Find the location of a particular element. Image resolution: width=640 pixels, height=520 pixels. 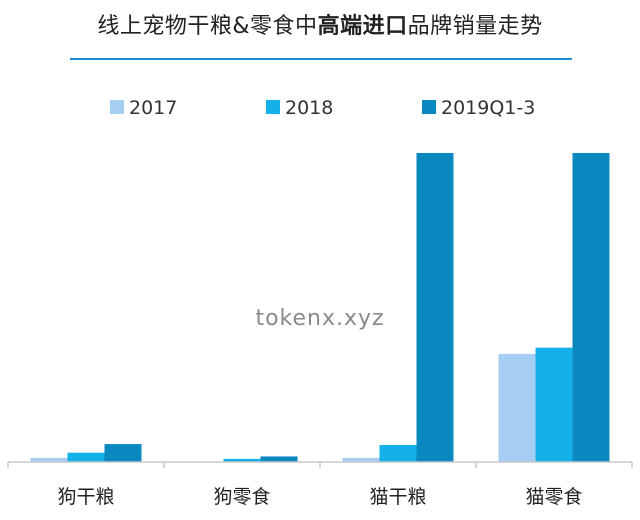

chart-title: 线上宠物干粮&零食中高端进口品牌销量走势 is located at coordinates (320, 24).